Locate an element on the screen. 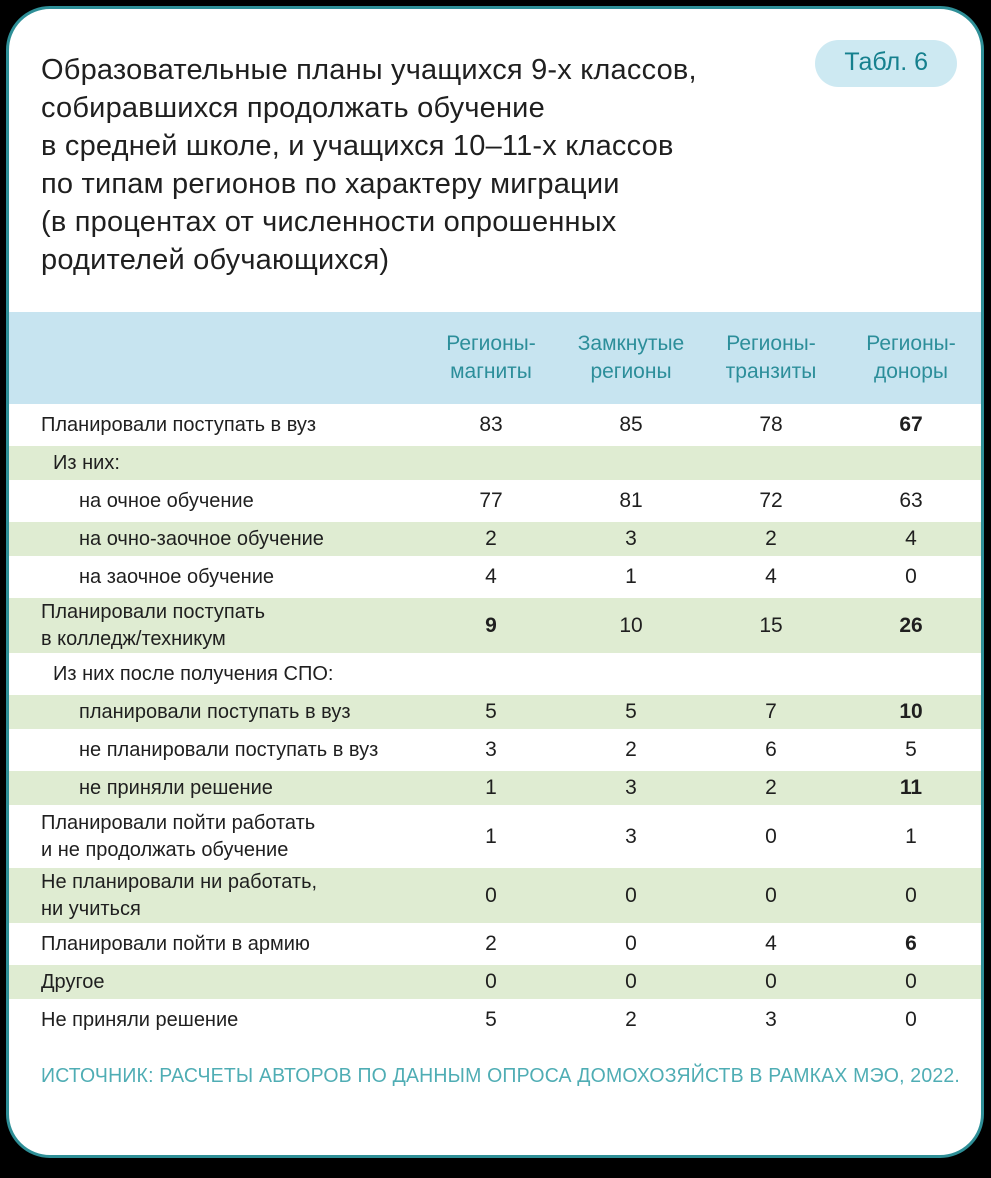 This screenshot has height=1178, width=991. row-label: планировали поступать в вуз is located at coordinates (215, 711).